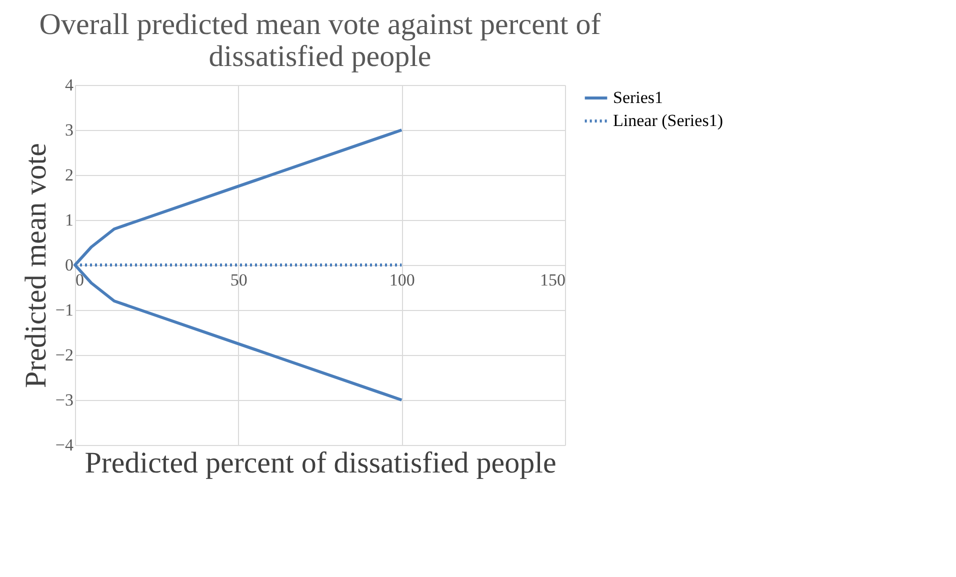 The image size is (956, 577). What do you see at coordinates (239, 280) in the screenshot?
I see `x-tick-label: 50` at bounding box center [239, 280].